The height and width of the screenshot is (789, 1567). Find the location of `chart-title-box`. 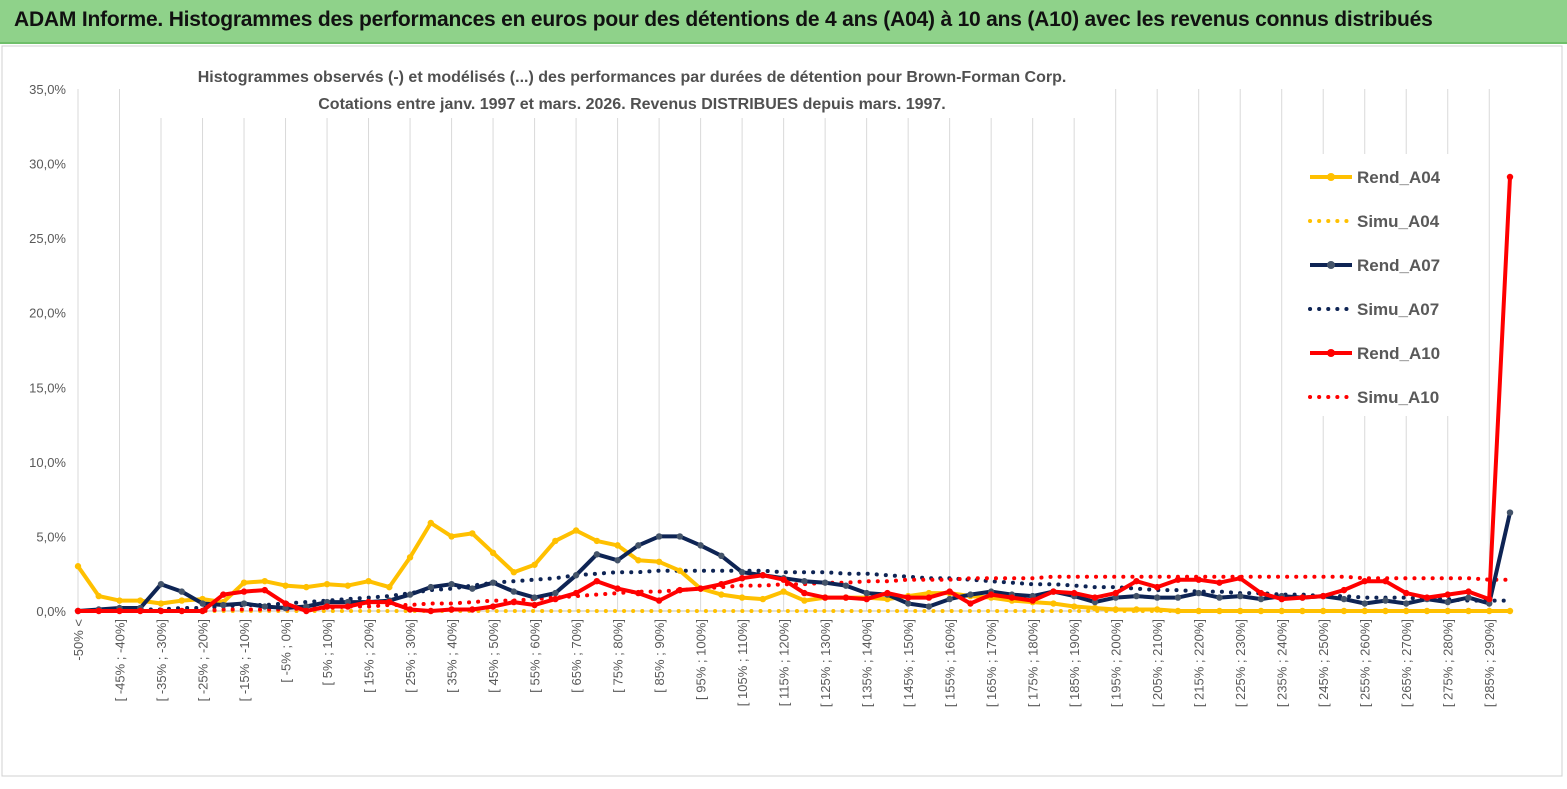

chart-title-box is located at coordinates (632, 88).